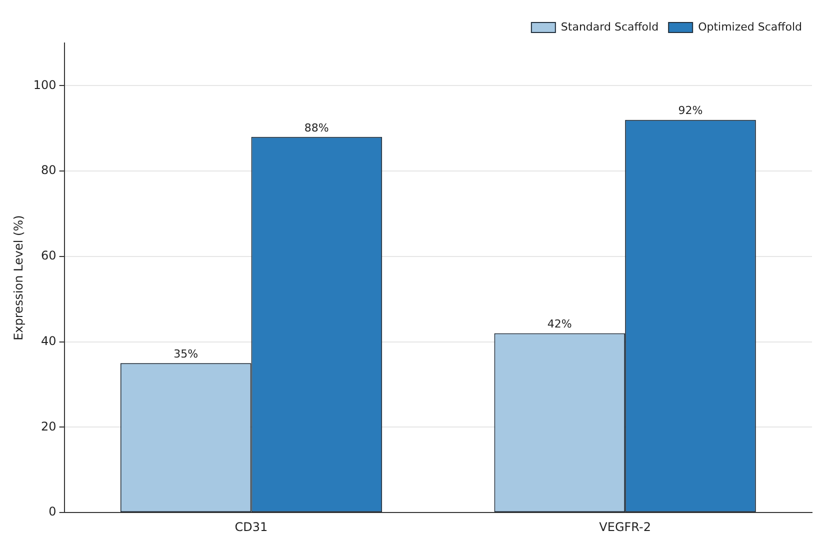 Image resolution: width=826 pixels, height=546 pixels. What do you see at coordinates (625, 527) in the screenshot?
I see `x-tick-label: VEGFR-2` at bounding box center [625, 527].